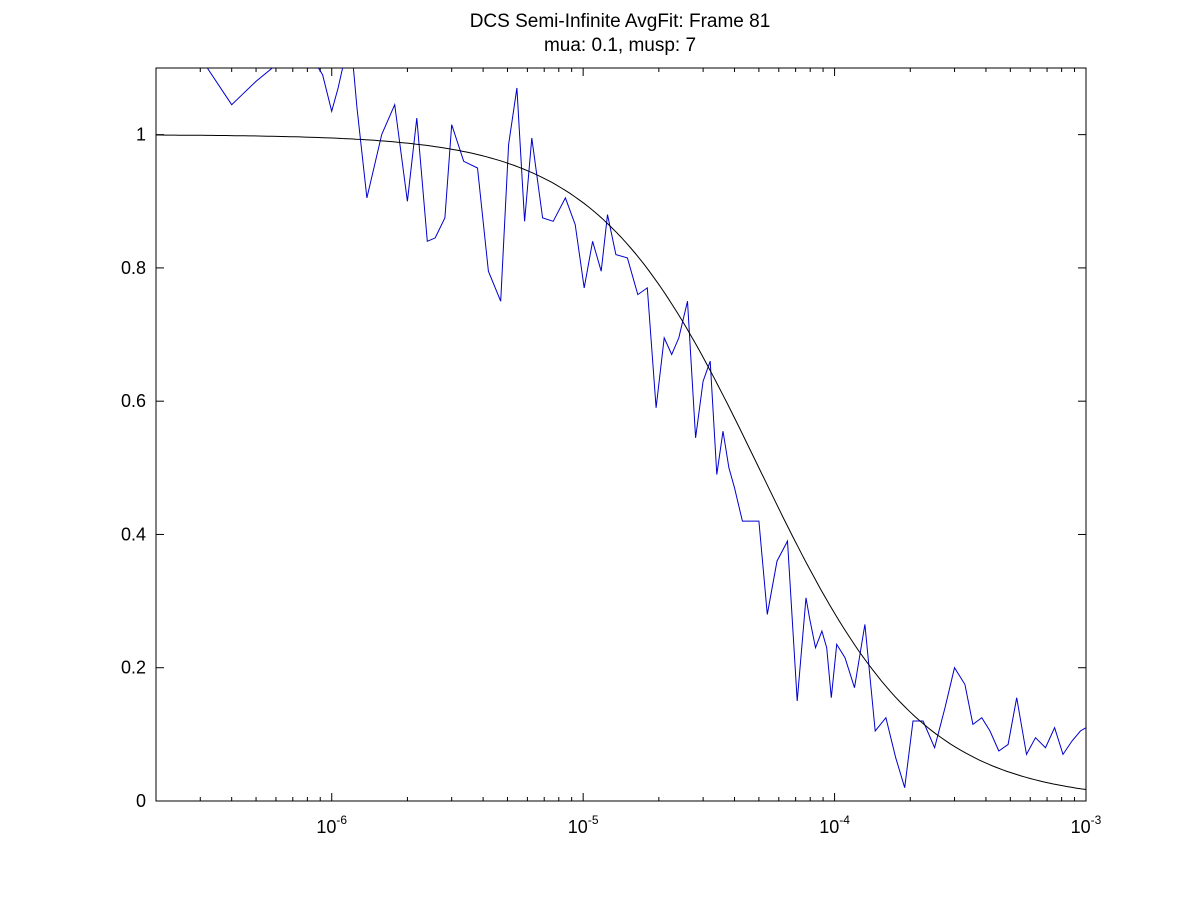 This screenshot has width=1200, height=900. I want to click on y-tick-label: 0.2, so click(133, 668).